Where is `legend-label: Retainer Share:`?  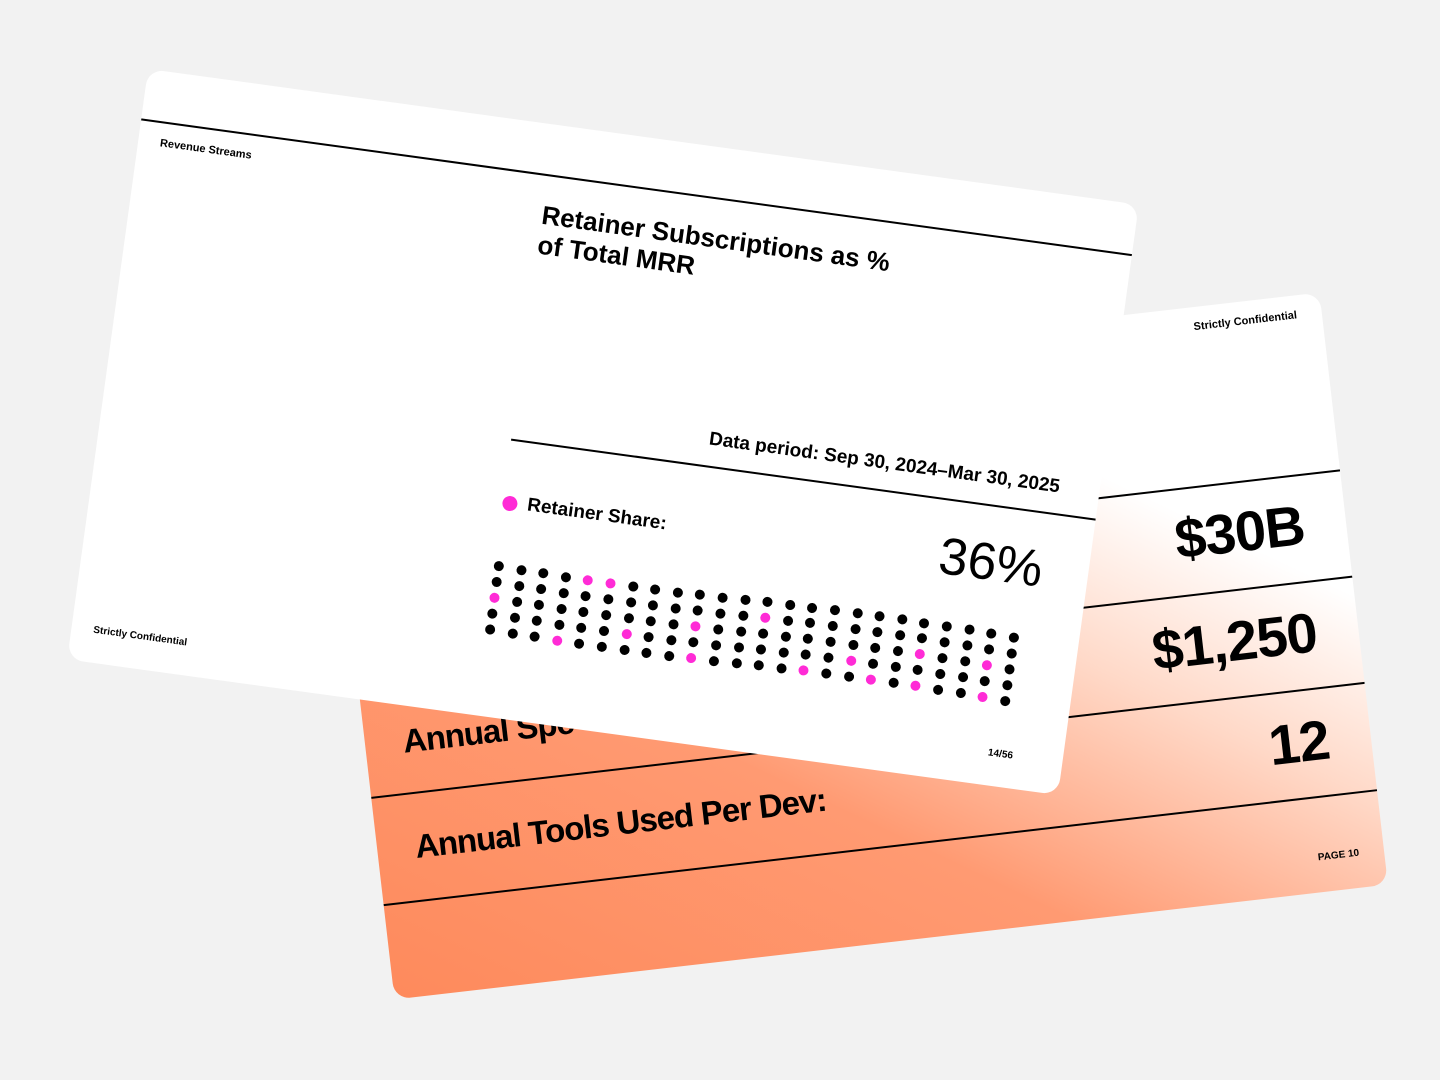 legend-label: Retainer Share: is located at coordinates (596, 514).